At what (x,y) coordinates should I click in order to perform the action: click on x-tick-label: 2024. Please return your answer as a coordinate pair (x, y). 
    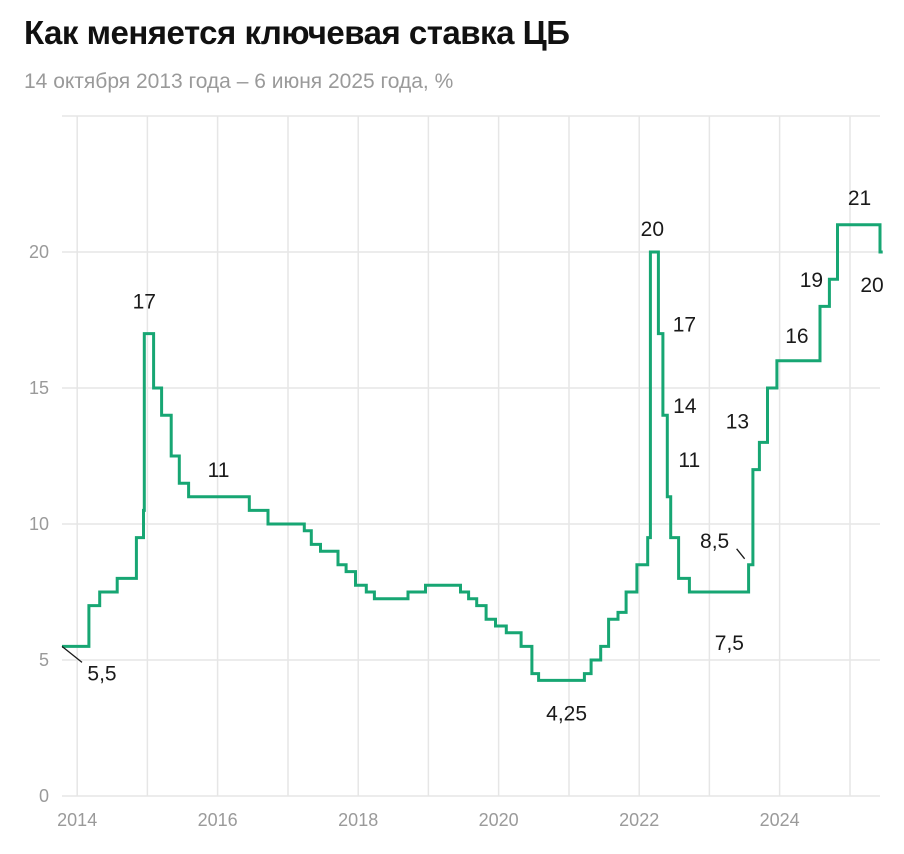
    Looking at the image, I should click on (780, 820).